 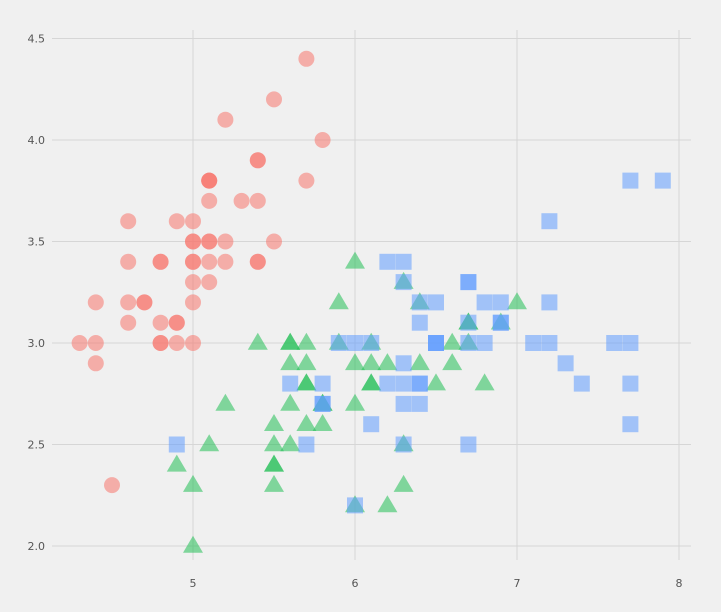 I want to click on x-tick-label: 6, so click(x=355, y=583).